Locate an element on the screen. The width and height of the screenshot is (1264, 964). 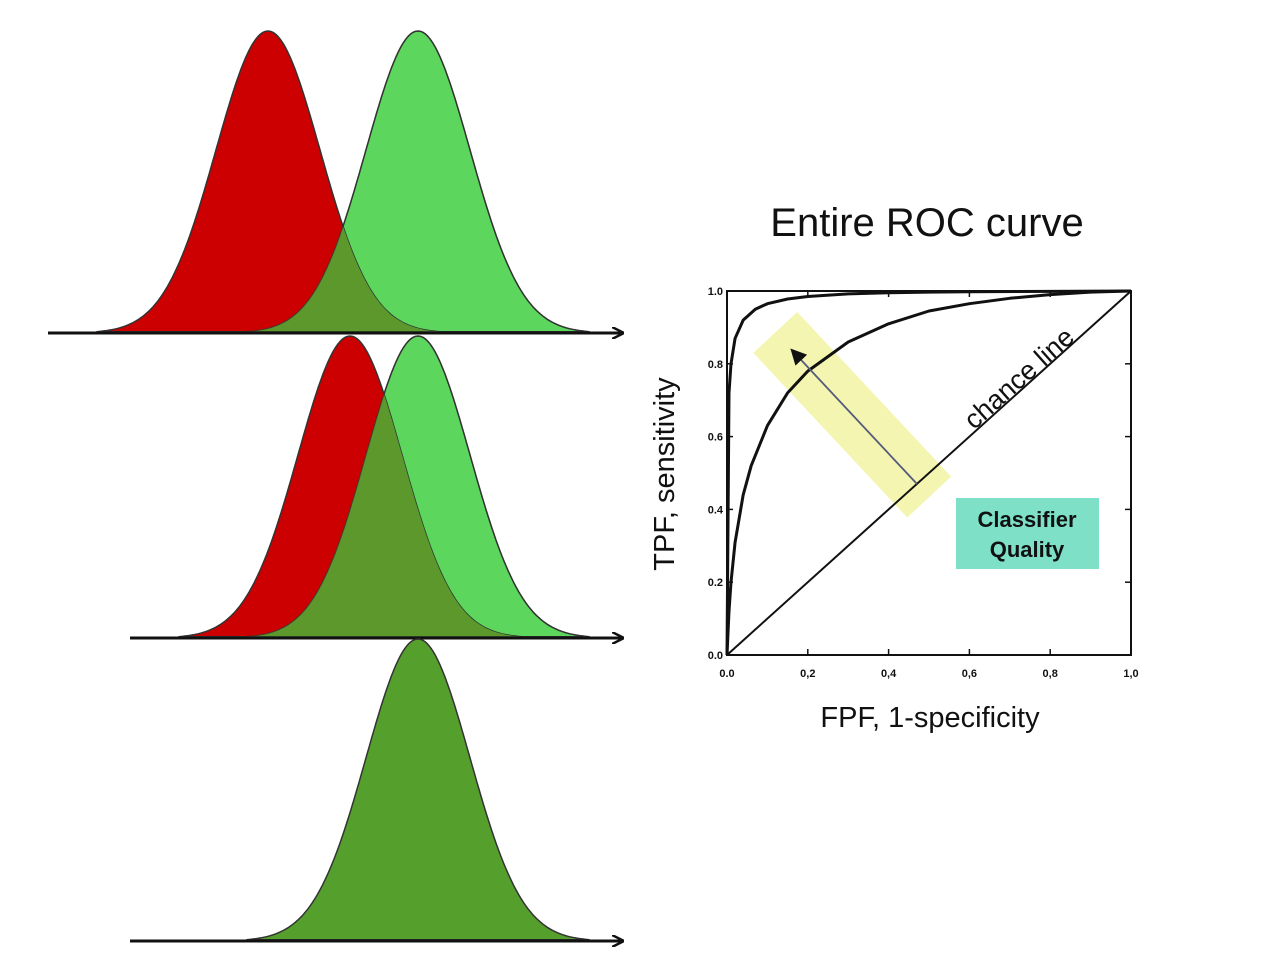
x-tick-label: 1,0 is located at coordinates (1130, 674).